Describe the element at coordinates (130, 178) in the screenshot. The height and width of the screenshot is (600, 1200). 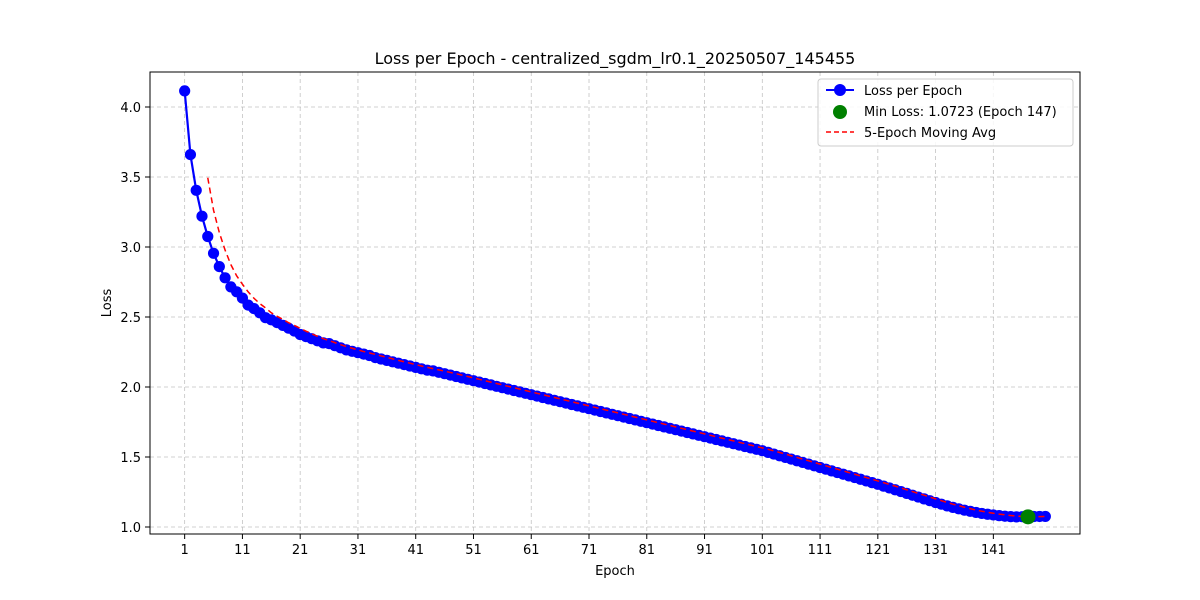
I see `y-tick-label: 3.5` at that location.